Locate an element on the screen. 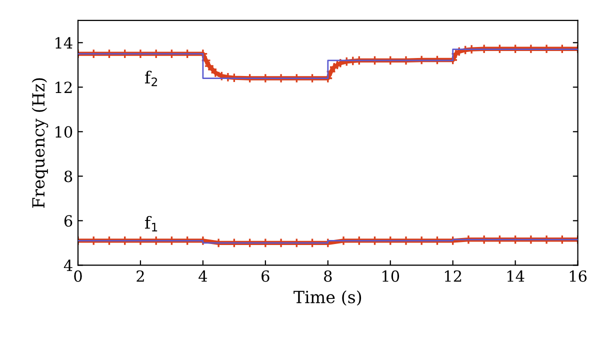  y-tick-label: 8 is located at coordinates (68, 176).